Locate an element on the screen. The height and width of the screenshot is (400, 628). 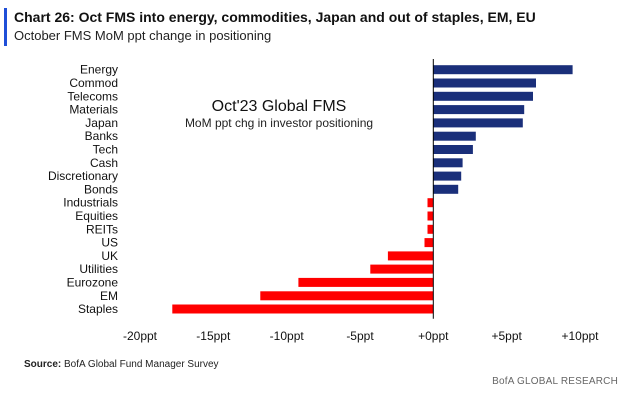
bar-reits is located at coordinates (430, 229).